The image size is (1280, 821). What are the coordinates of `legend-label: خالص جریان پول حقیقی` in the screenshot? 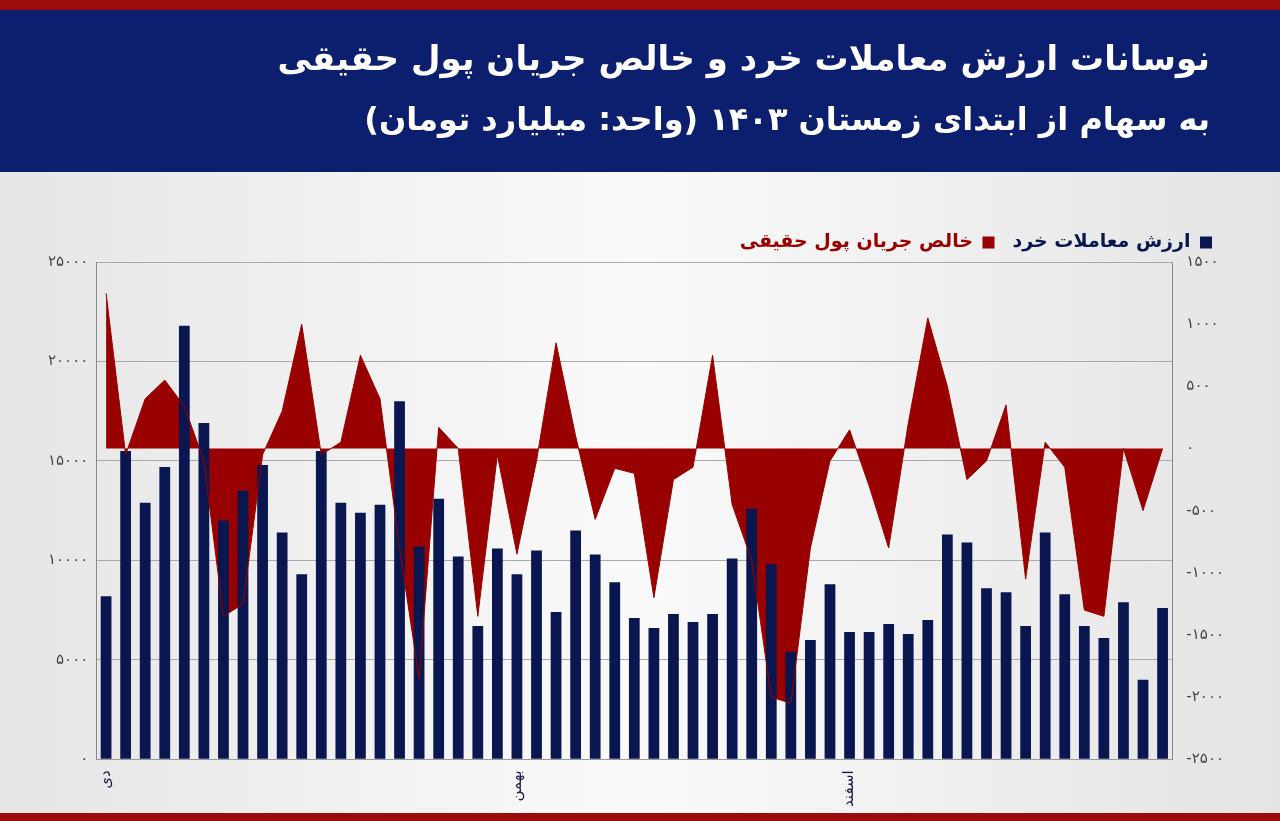 It's located at (856, 241).